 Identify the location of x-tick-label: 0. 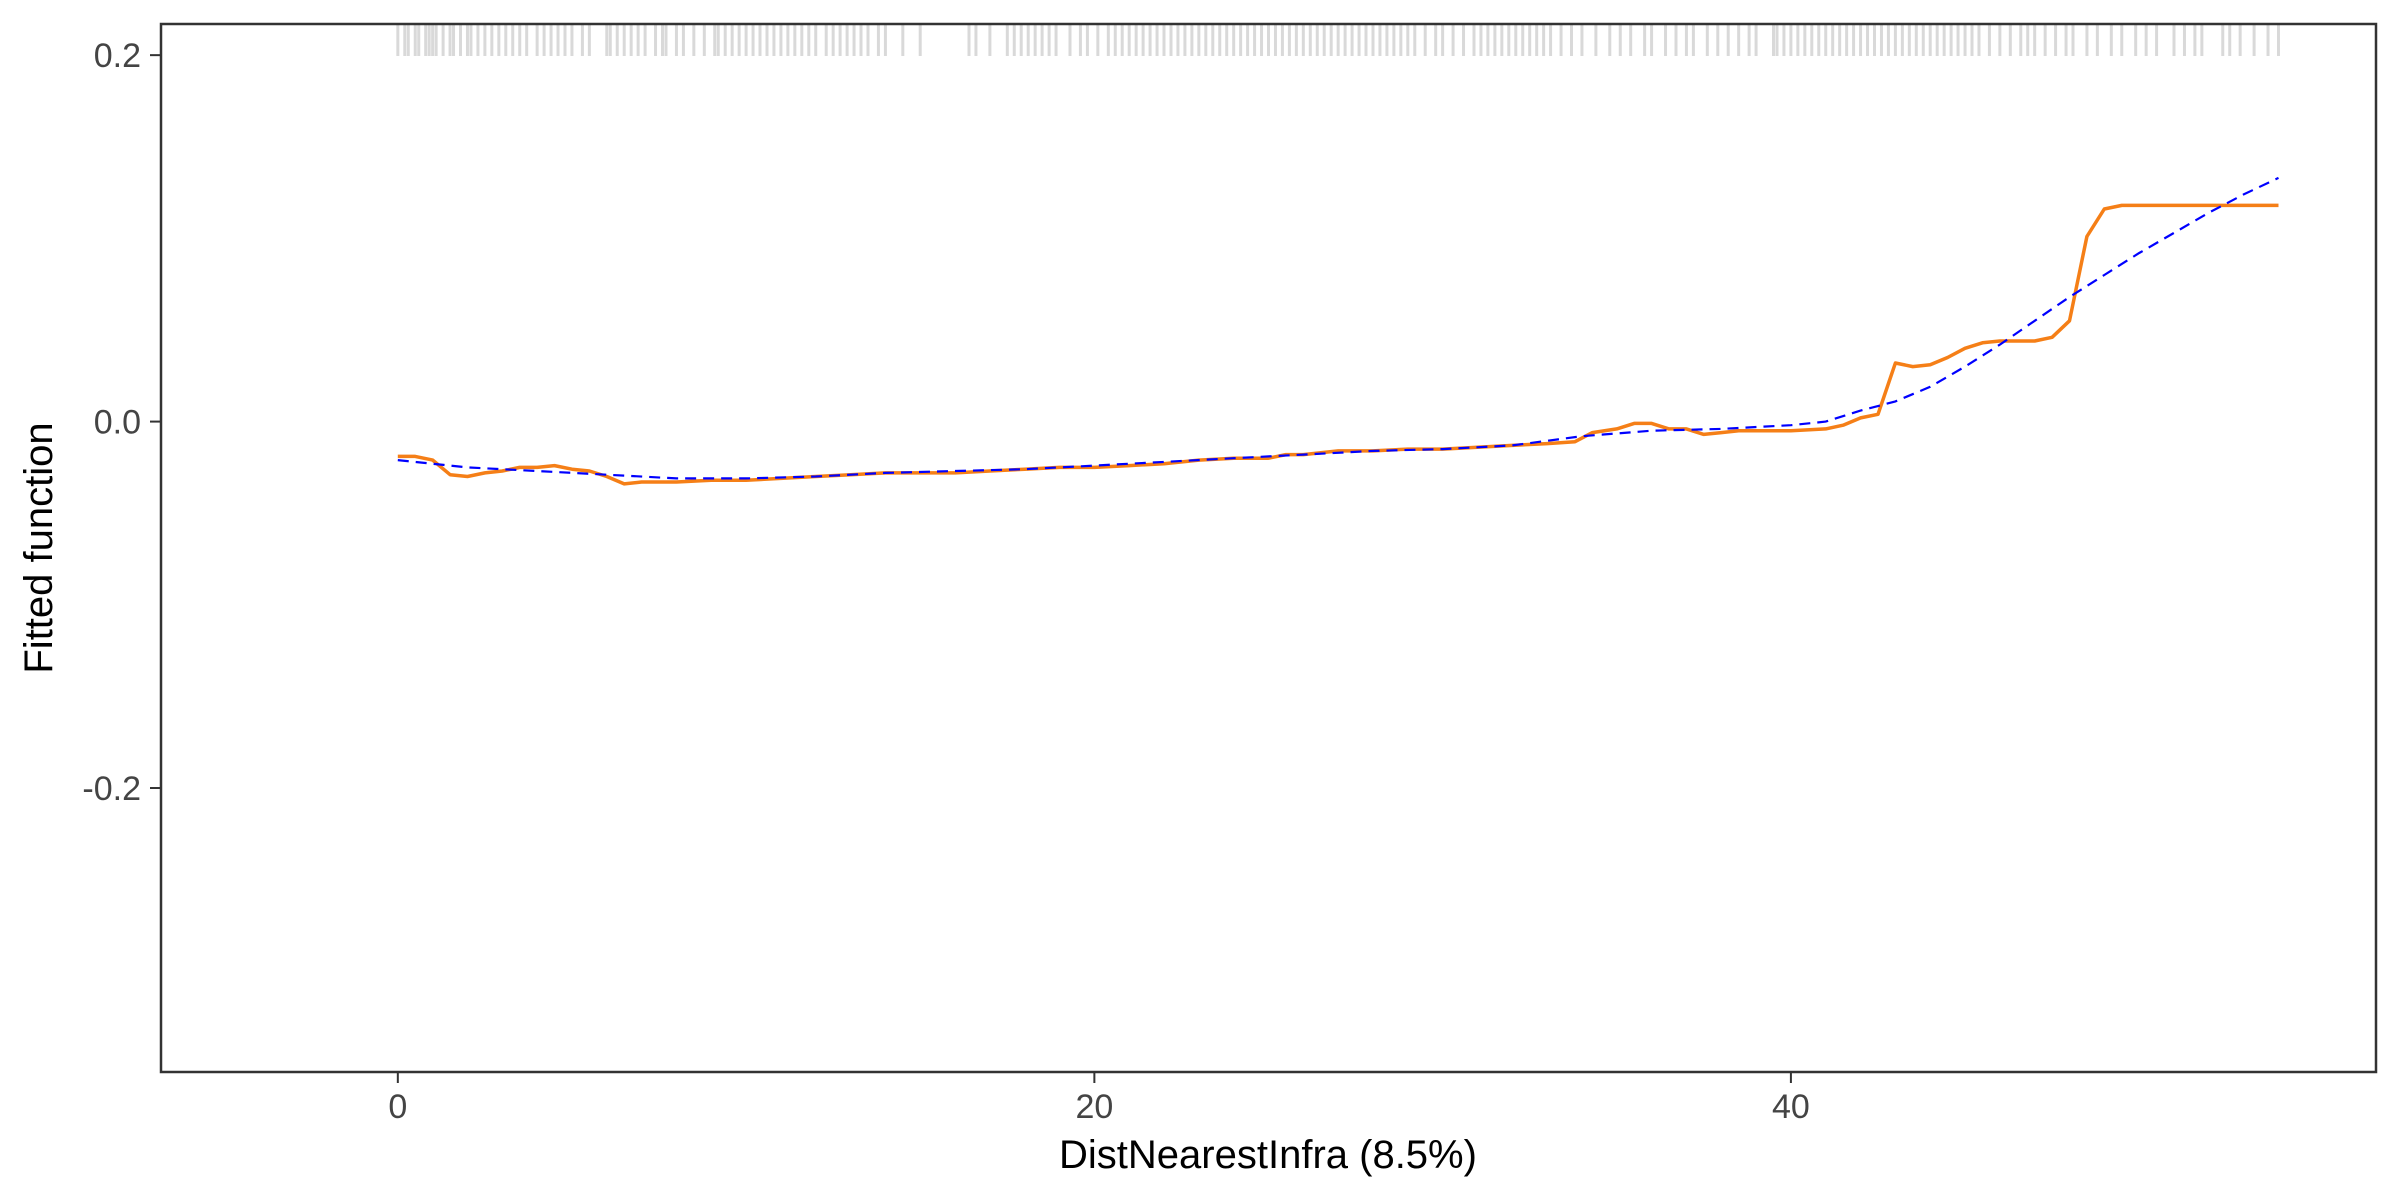
(397, 1107).